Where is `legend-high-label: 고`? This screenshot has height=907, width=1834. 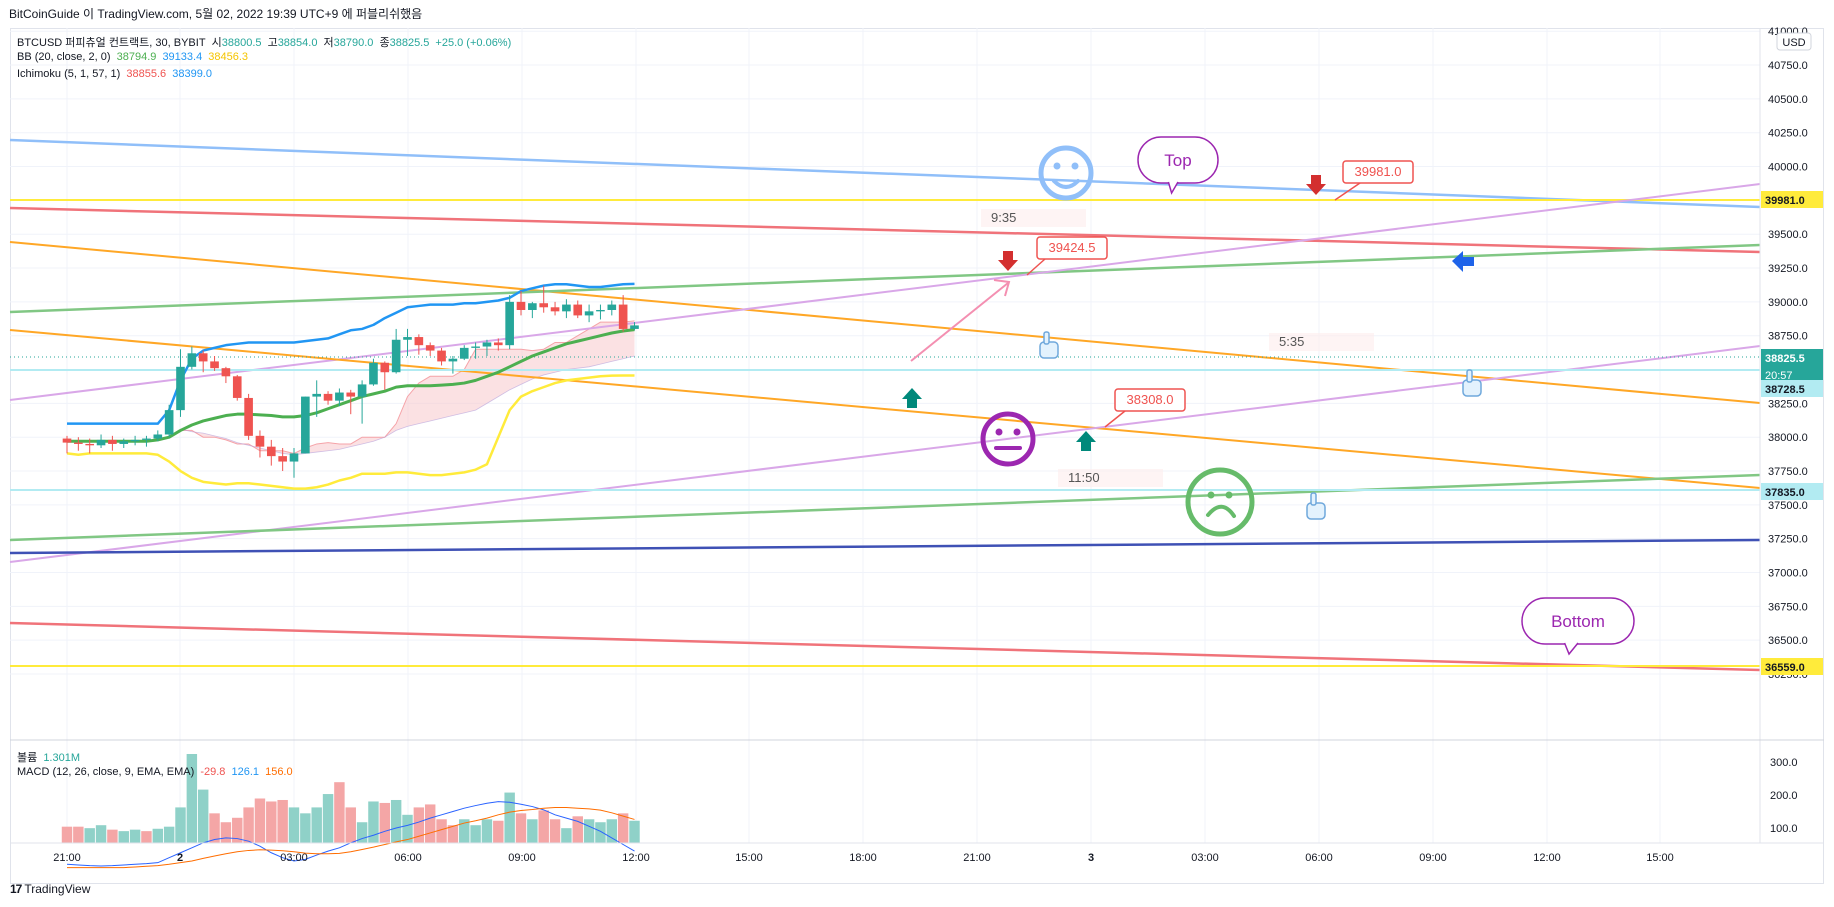
legend-high-label: 고 is located at coordinates (272, 43).